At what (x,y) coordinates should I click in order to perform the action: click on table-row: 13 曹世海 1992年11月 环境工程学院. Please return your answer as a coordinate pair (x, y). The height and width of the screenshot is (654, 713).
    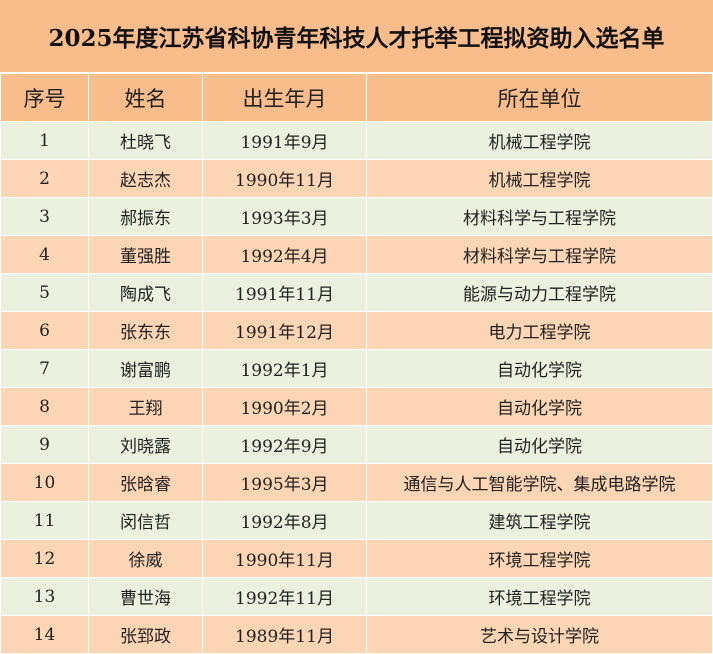
    Looking at the image, I should click on (356, 596).